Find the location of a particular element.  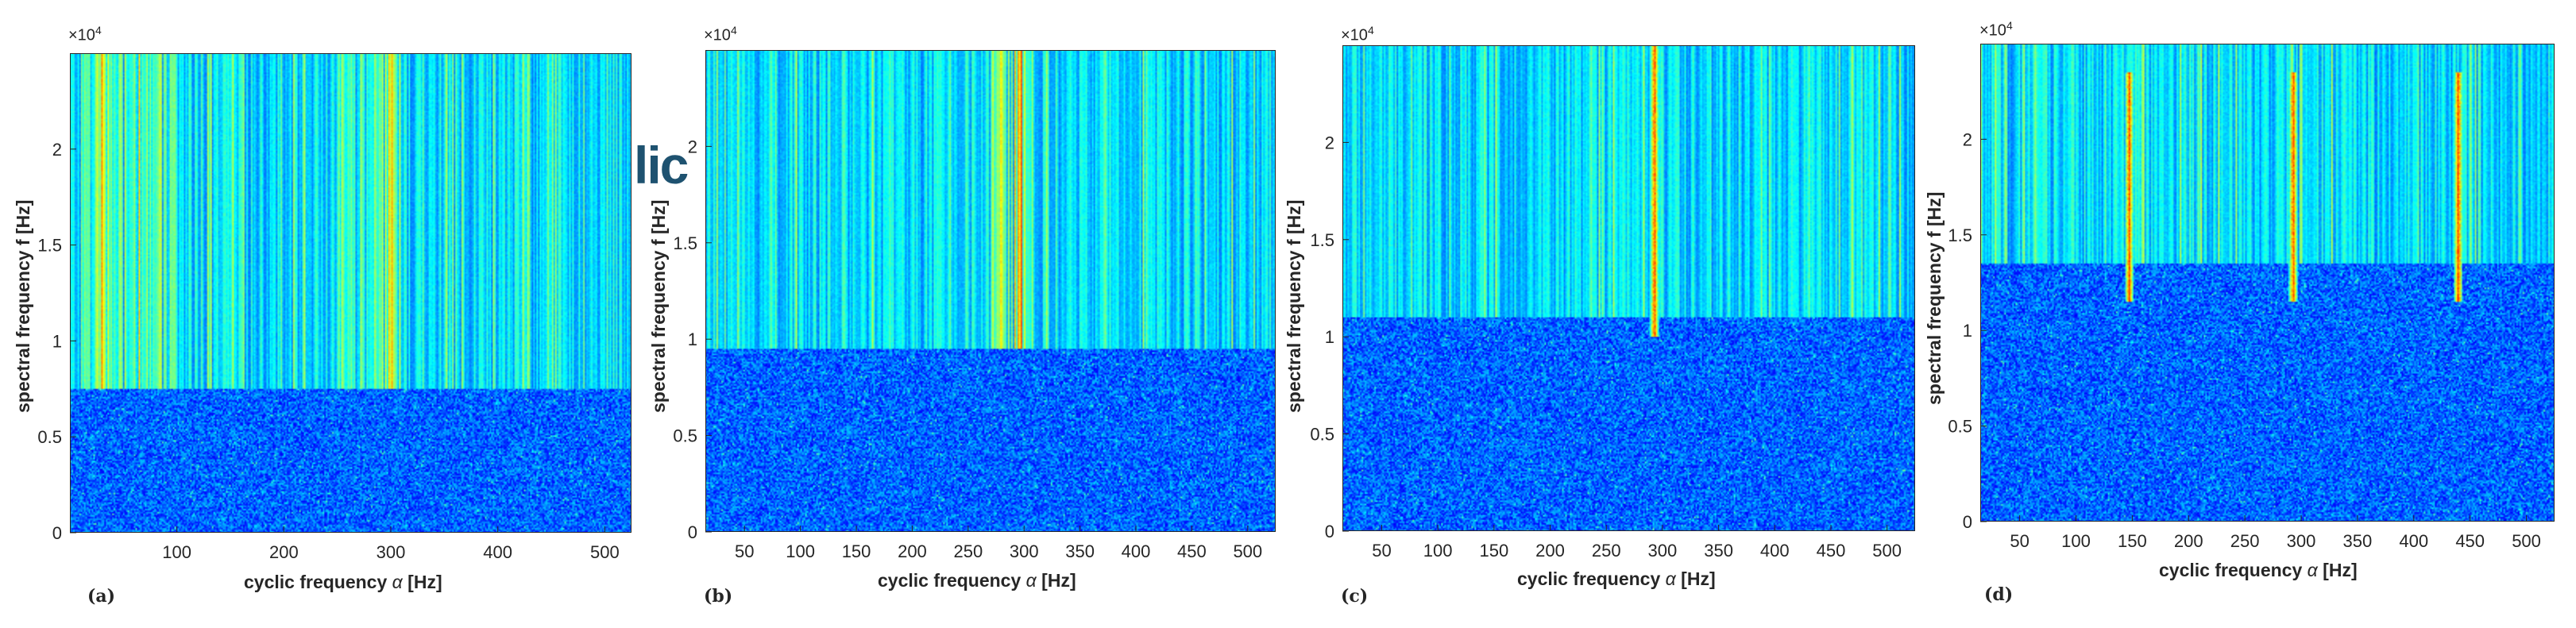

panel-label: (b) is located at coordinates (718, 596).